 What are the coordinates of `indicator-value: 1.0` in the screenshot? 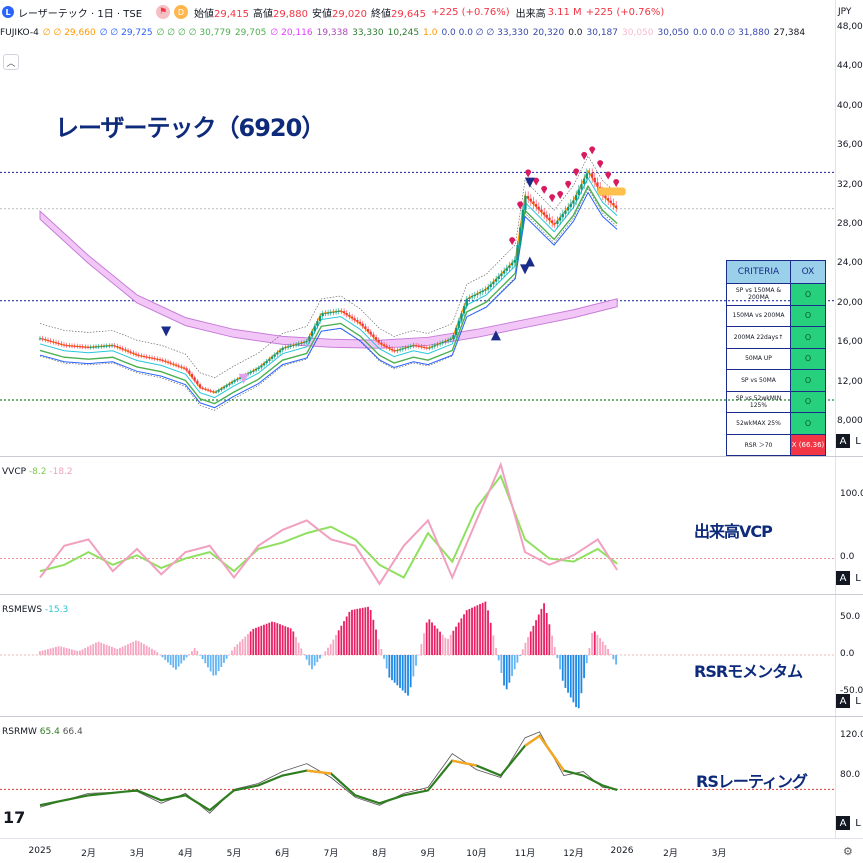 It's located at (430, 33).